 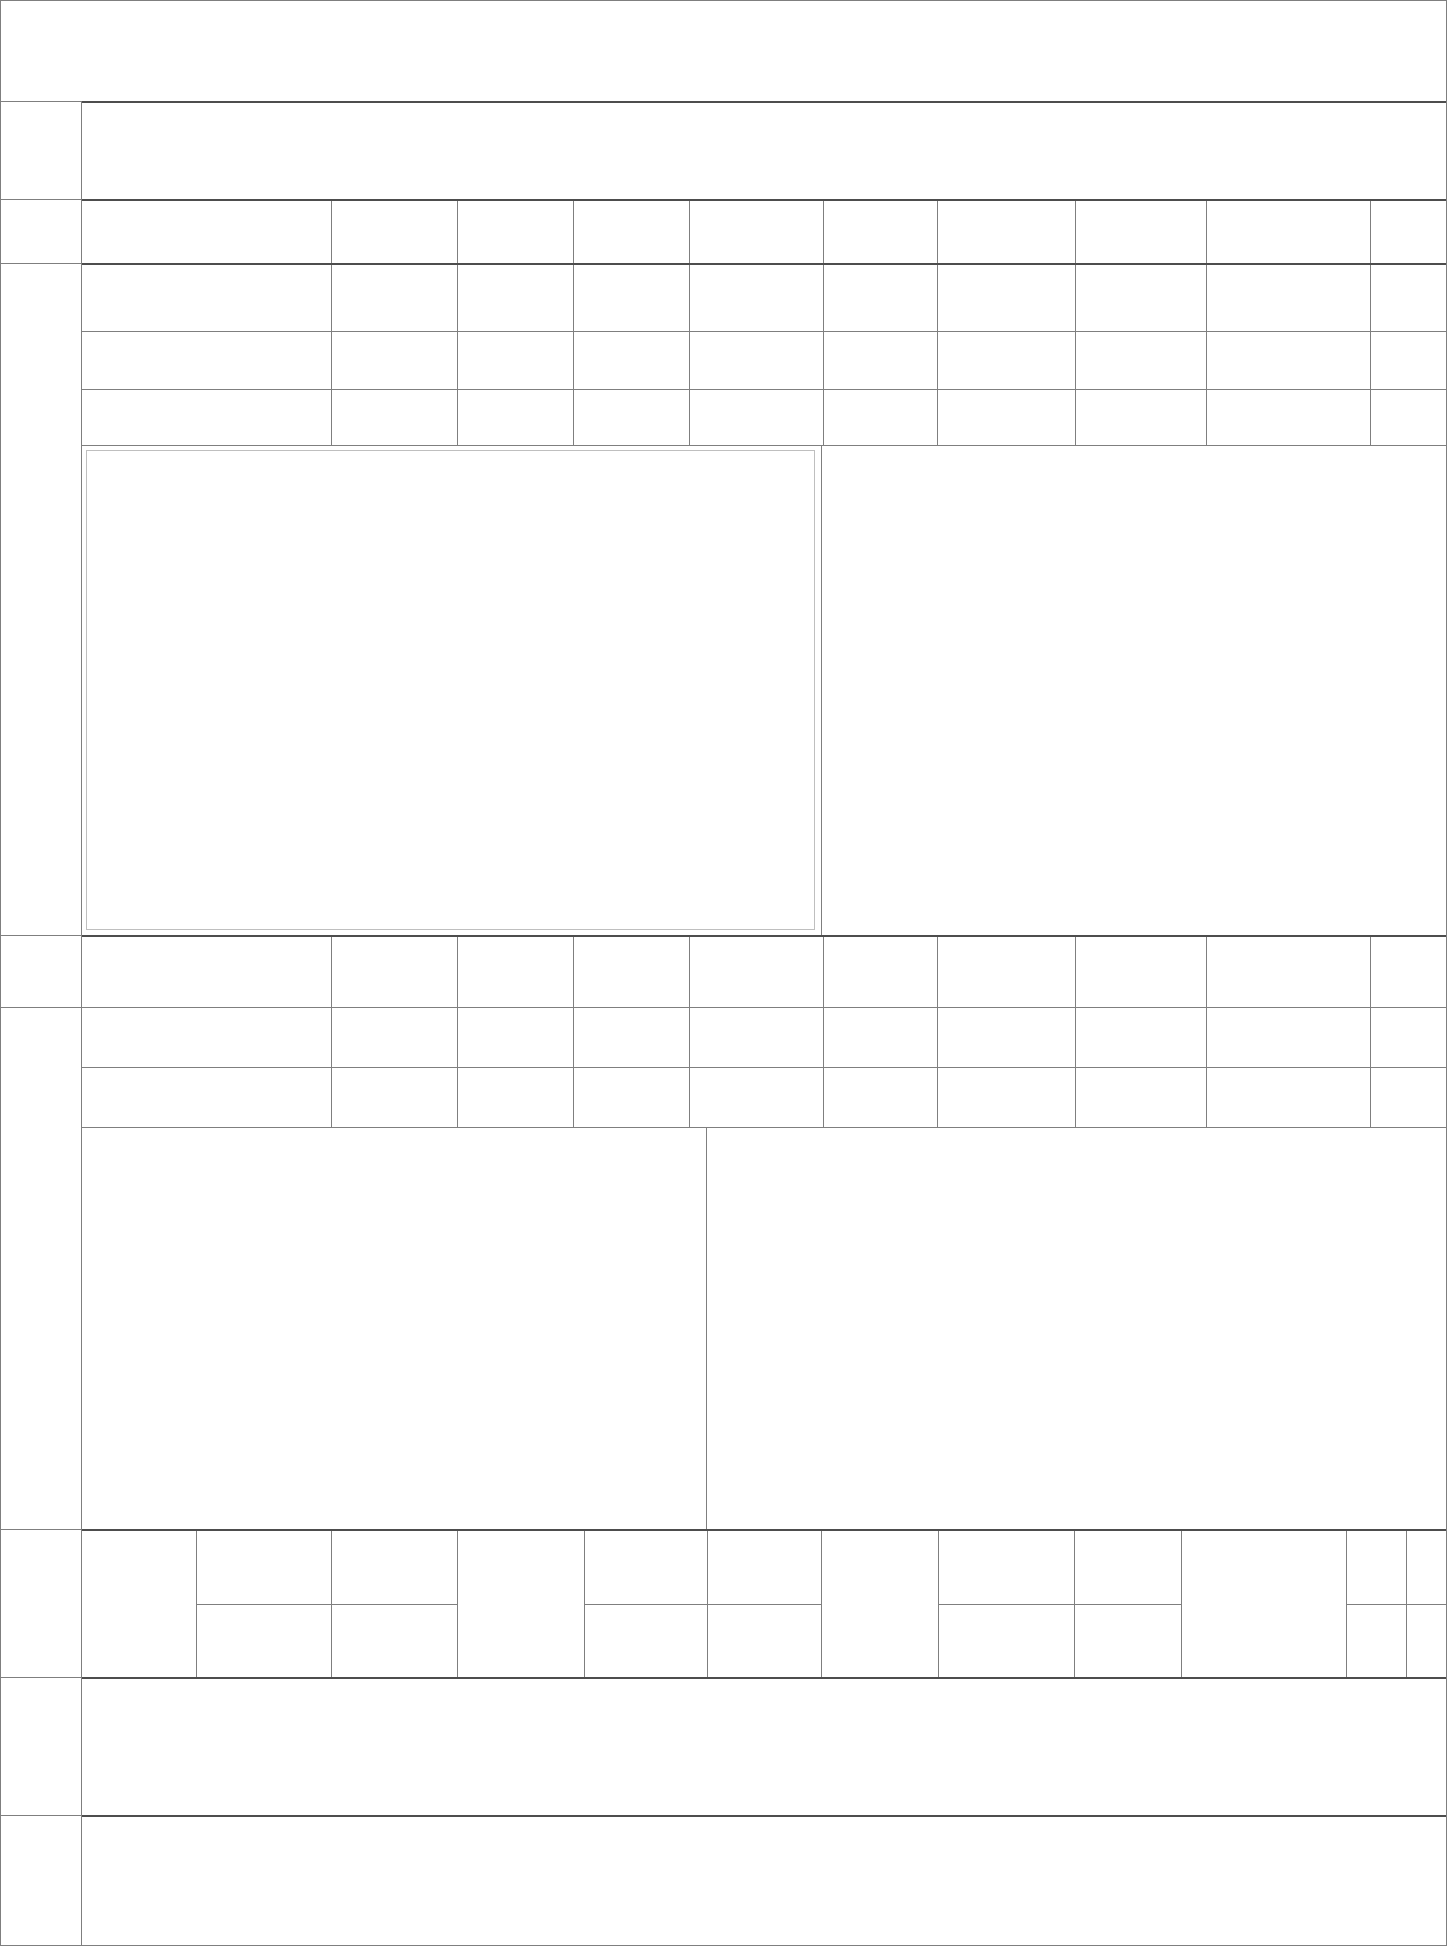 I want to click on india-spot-price-chart, so click(x=450, y=690).